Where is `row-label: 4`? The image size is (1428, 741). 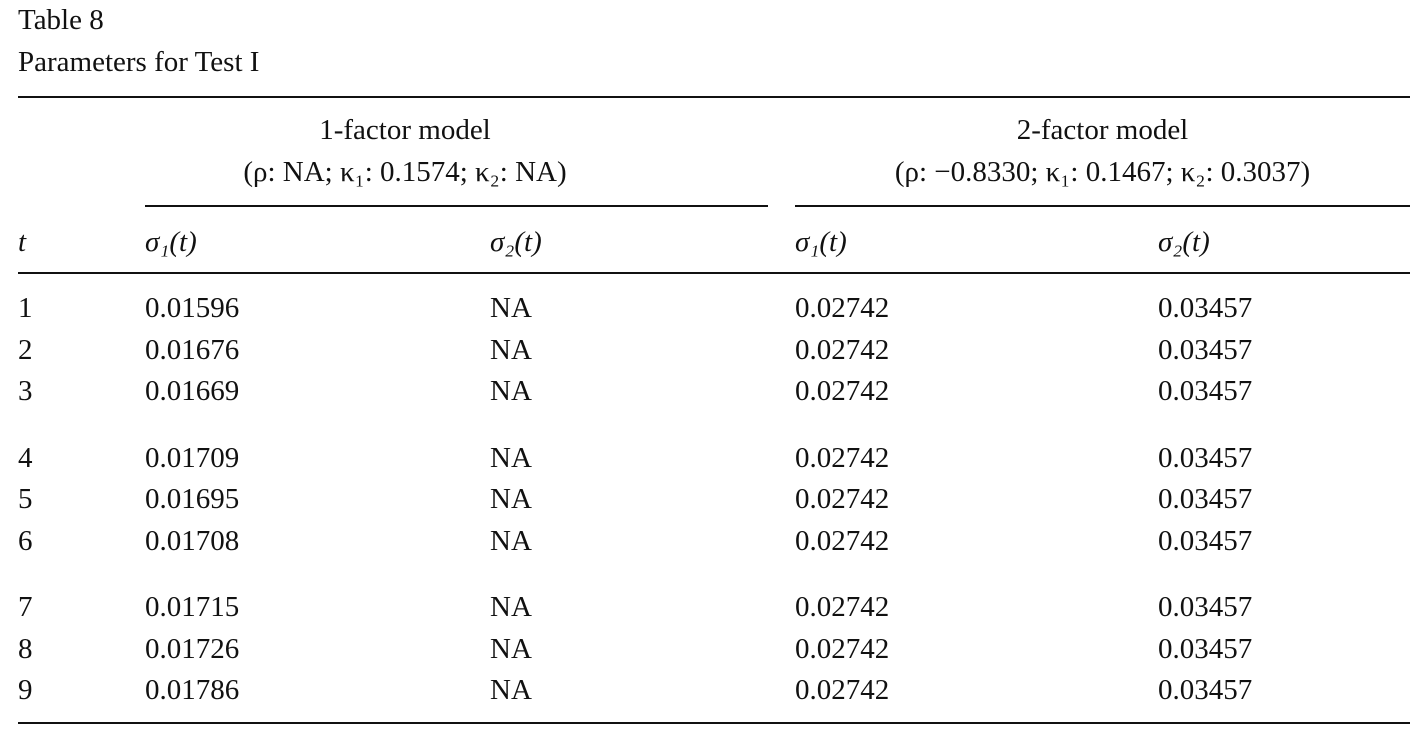
row-label: 4 is located at coordinates (25, 457).